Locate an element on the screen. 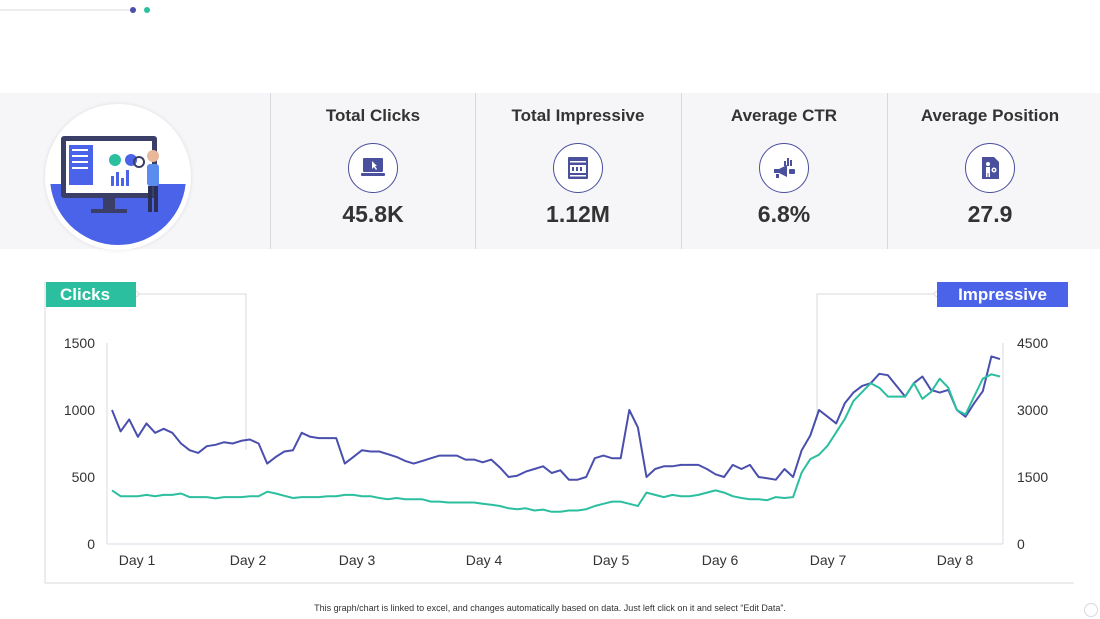 This screenshot has height=619, width=1100. kpi-total-clicks: Total Clicks 45.8K is located at coordinates (372, 171).